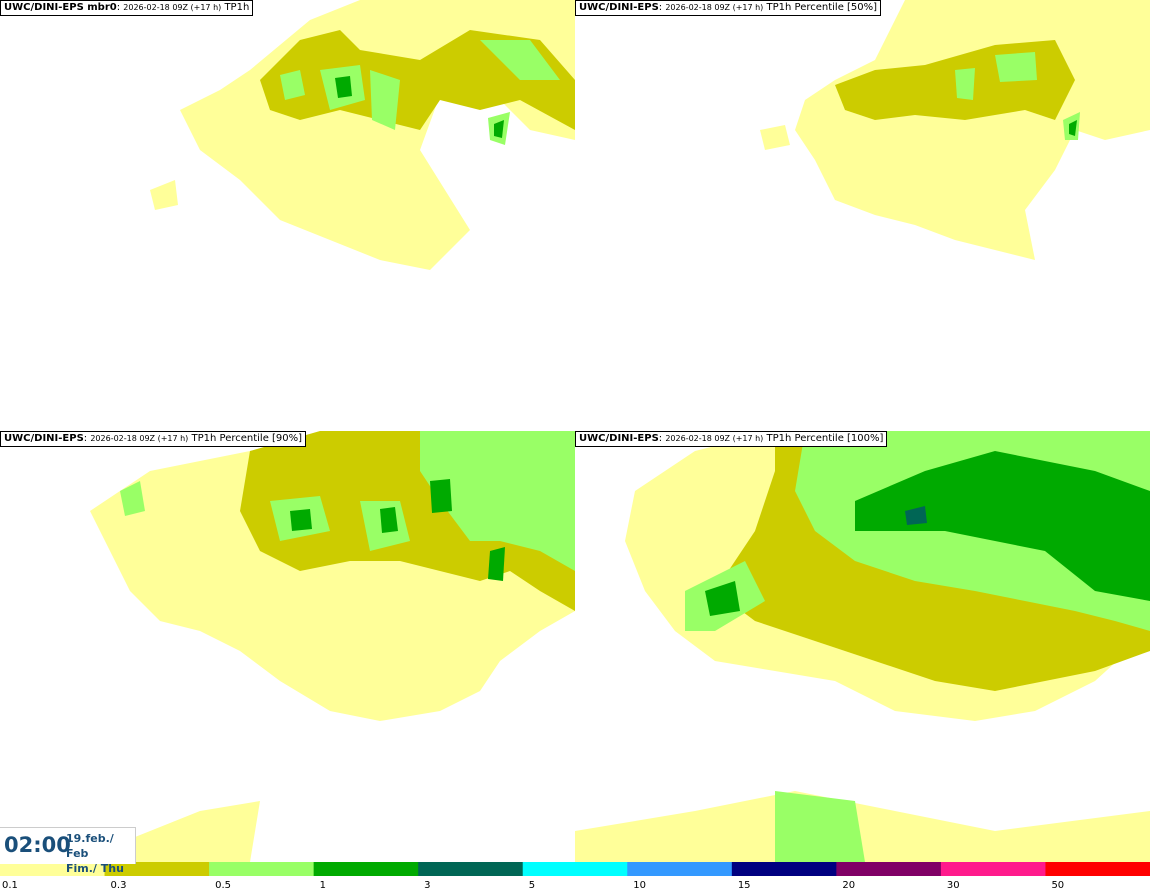 The width and height of the screenshot is (1150, 895). I want to click on legend-label: 0.5, so click(223, 885).